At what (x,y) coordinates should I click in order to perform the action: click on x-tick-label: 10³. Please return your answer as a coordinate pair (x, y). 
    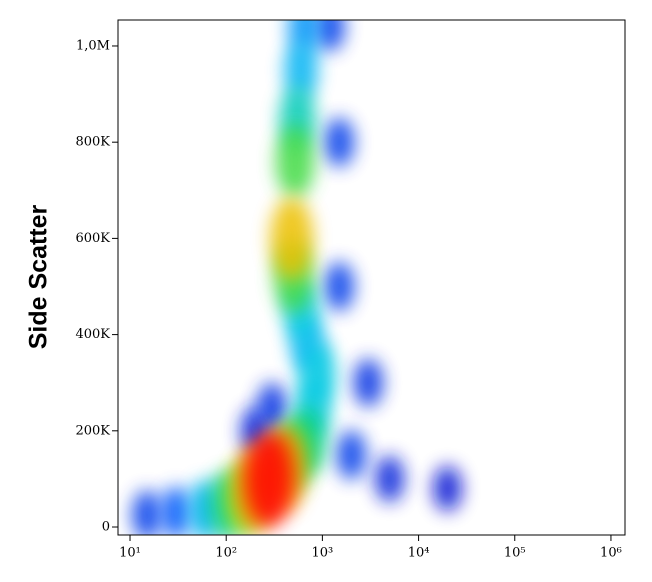
    Looking at the image, I should click on (323, 553).